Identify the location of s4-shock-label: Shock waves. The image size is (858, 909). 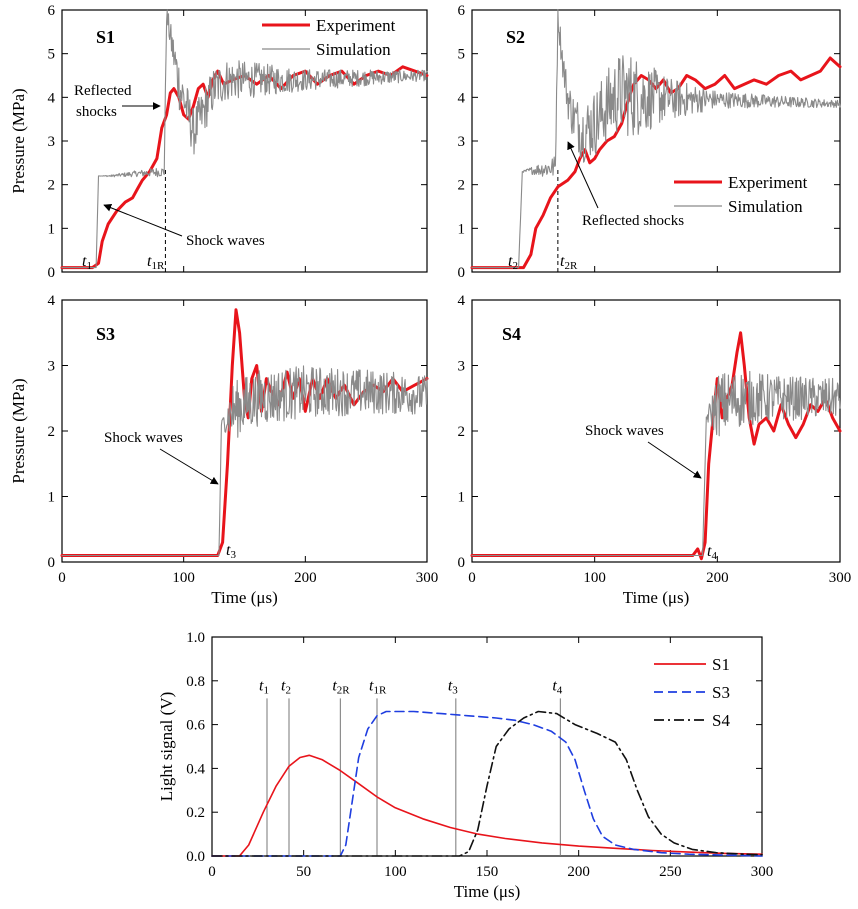
(624, 431).